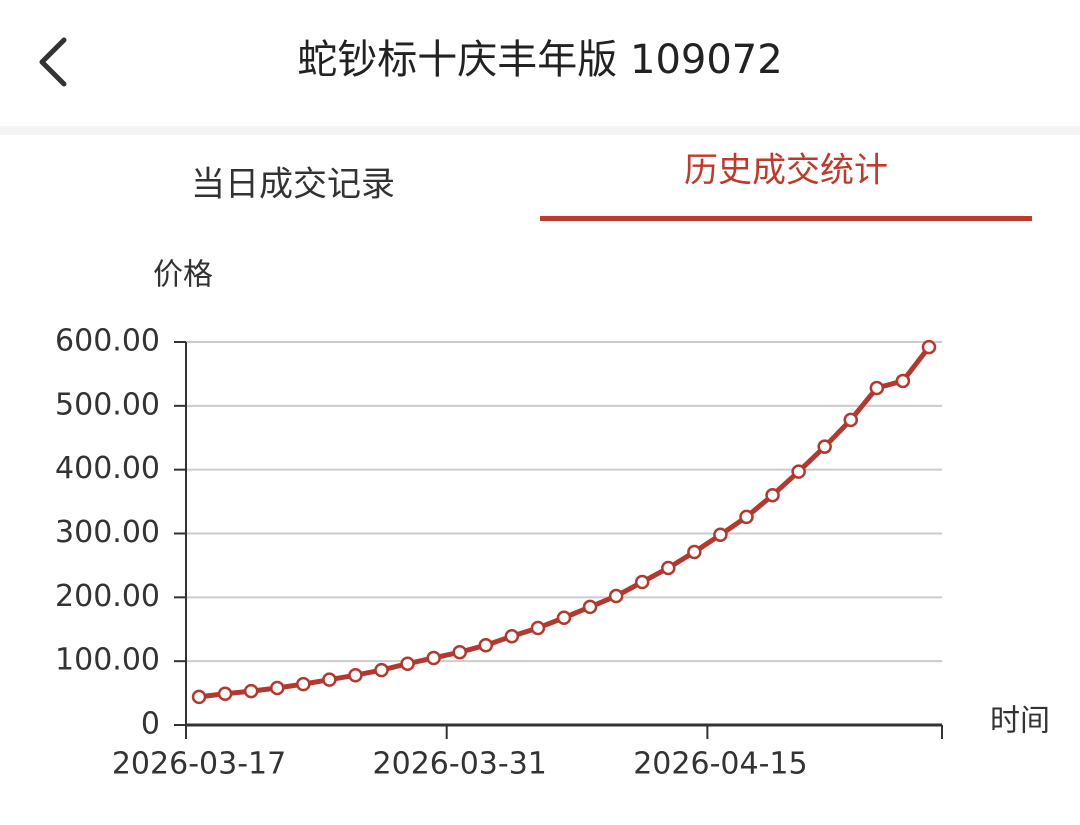 The height and width of the screenshot is (825, 1080). I want to click on y-tick-label: 100.00, so click(107, 660).